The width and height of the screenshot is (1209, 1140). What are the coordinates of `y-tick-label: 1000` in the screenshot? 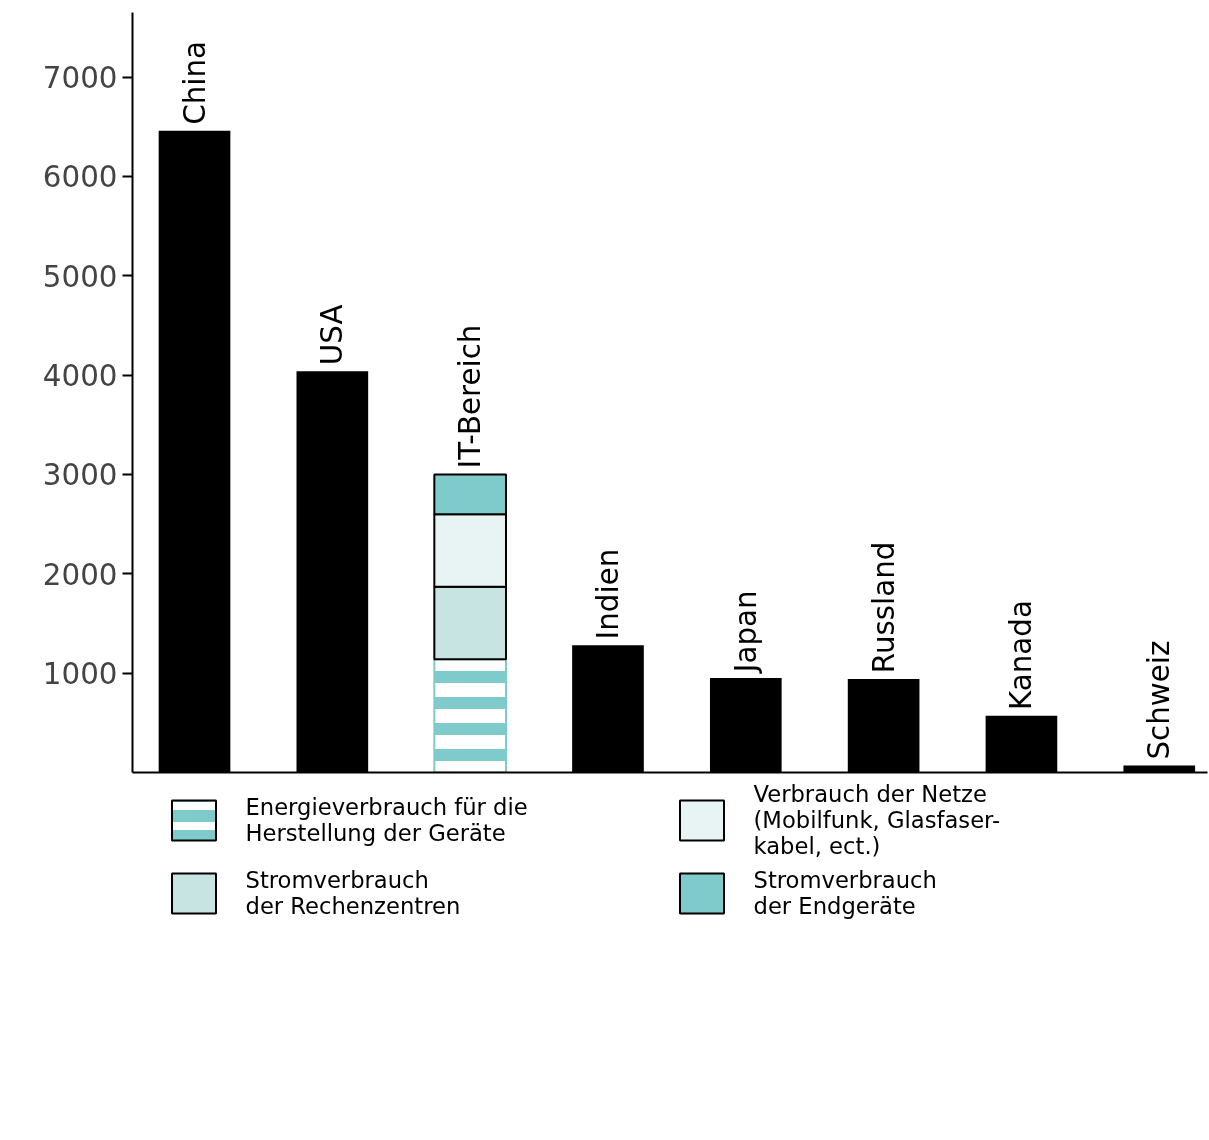 It's located at (80, 674).